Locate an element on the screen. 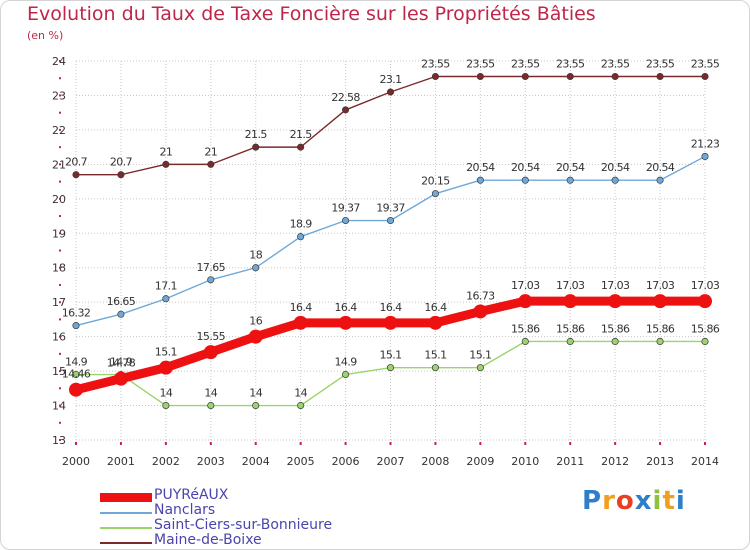 The width and height of the screenshot is (750, 550). x-tick-label: 2010 is located at coordinates (525, 461).